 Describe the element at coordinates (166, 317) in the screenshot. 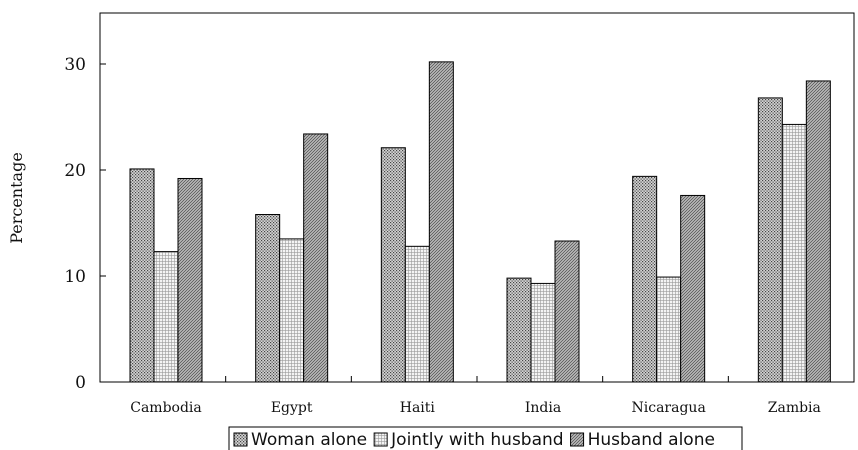

I see `bar-cambodia-jointly-with-husband` at that location.